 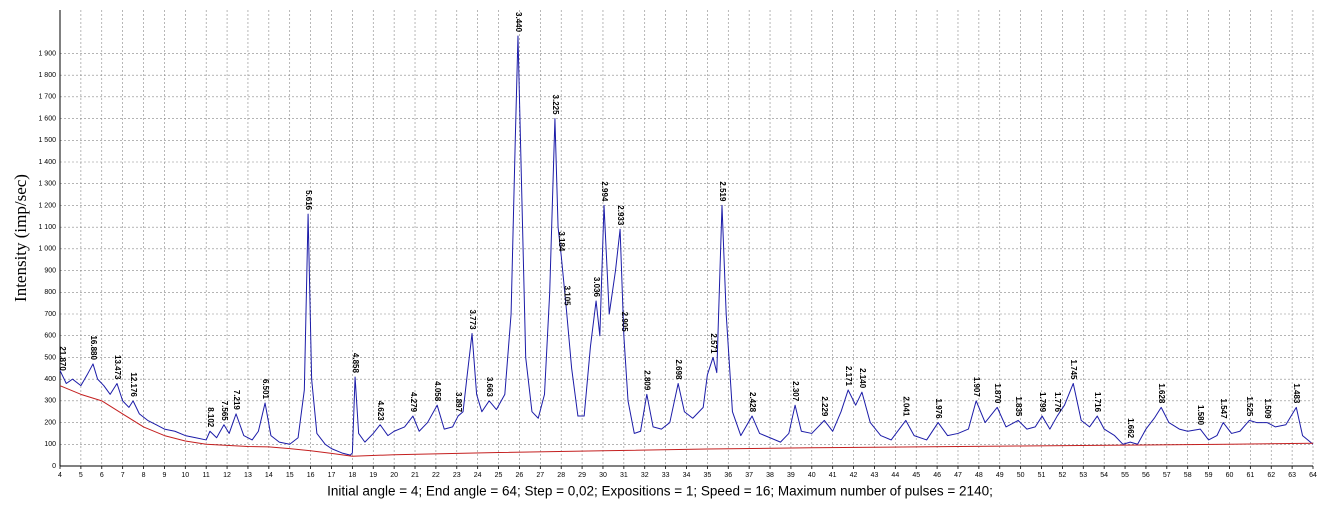 What do you see at coordinates (380, 411) in the screenshot?
I see `peak-label: 4.623` at bounding box center [380, 411].